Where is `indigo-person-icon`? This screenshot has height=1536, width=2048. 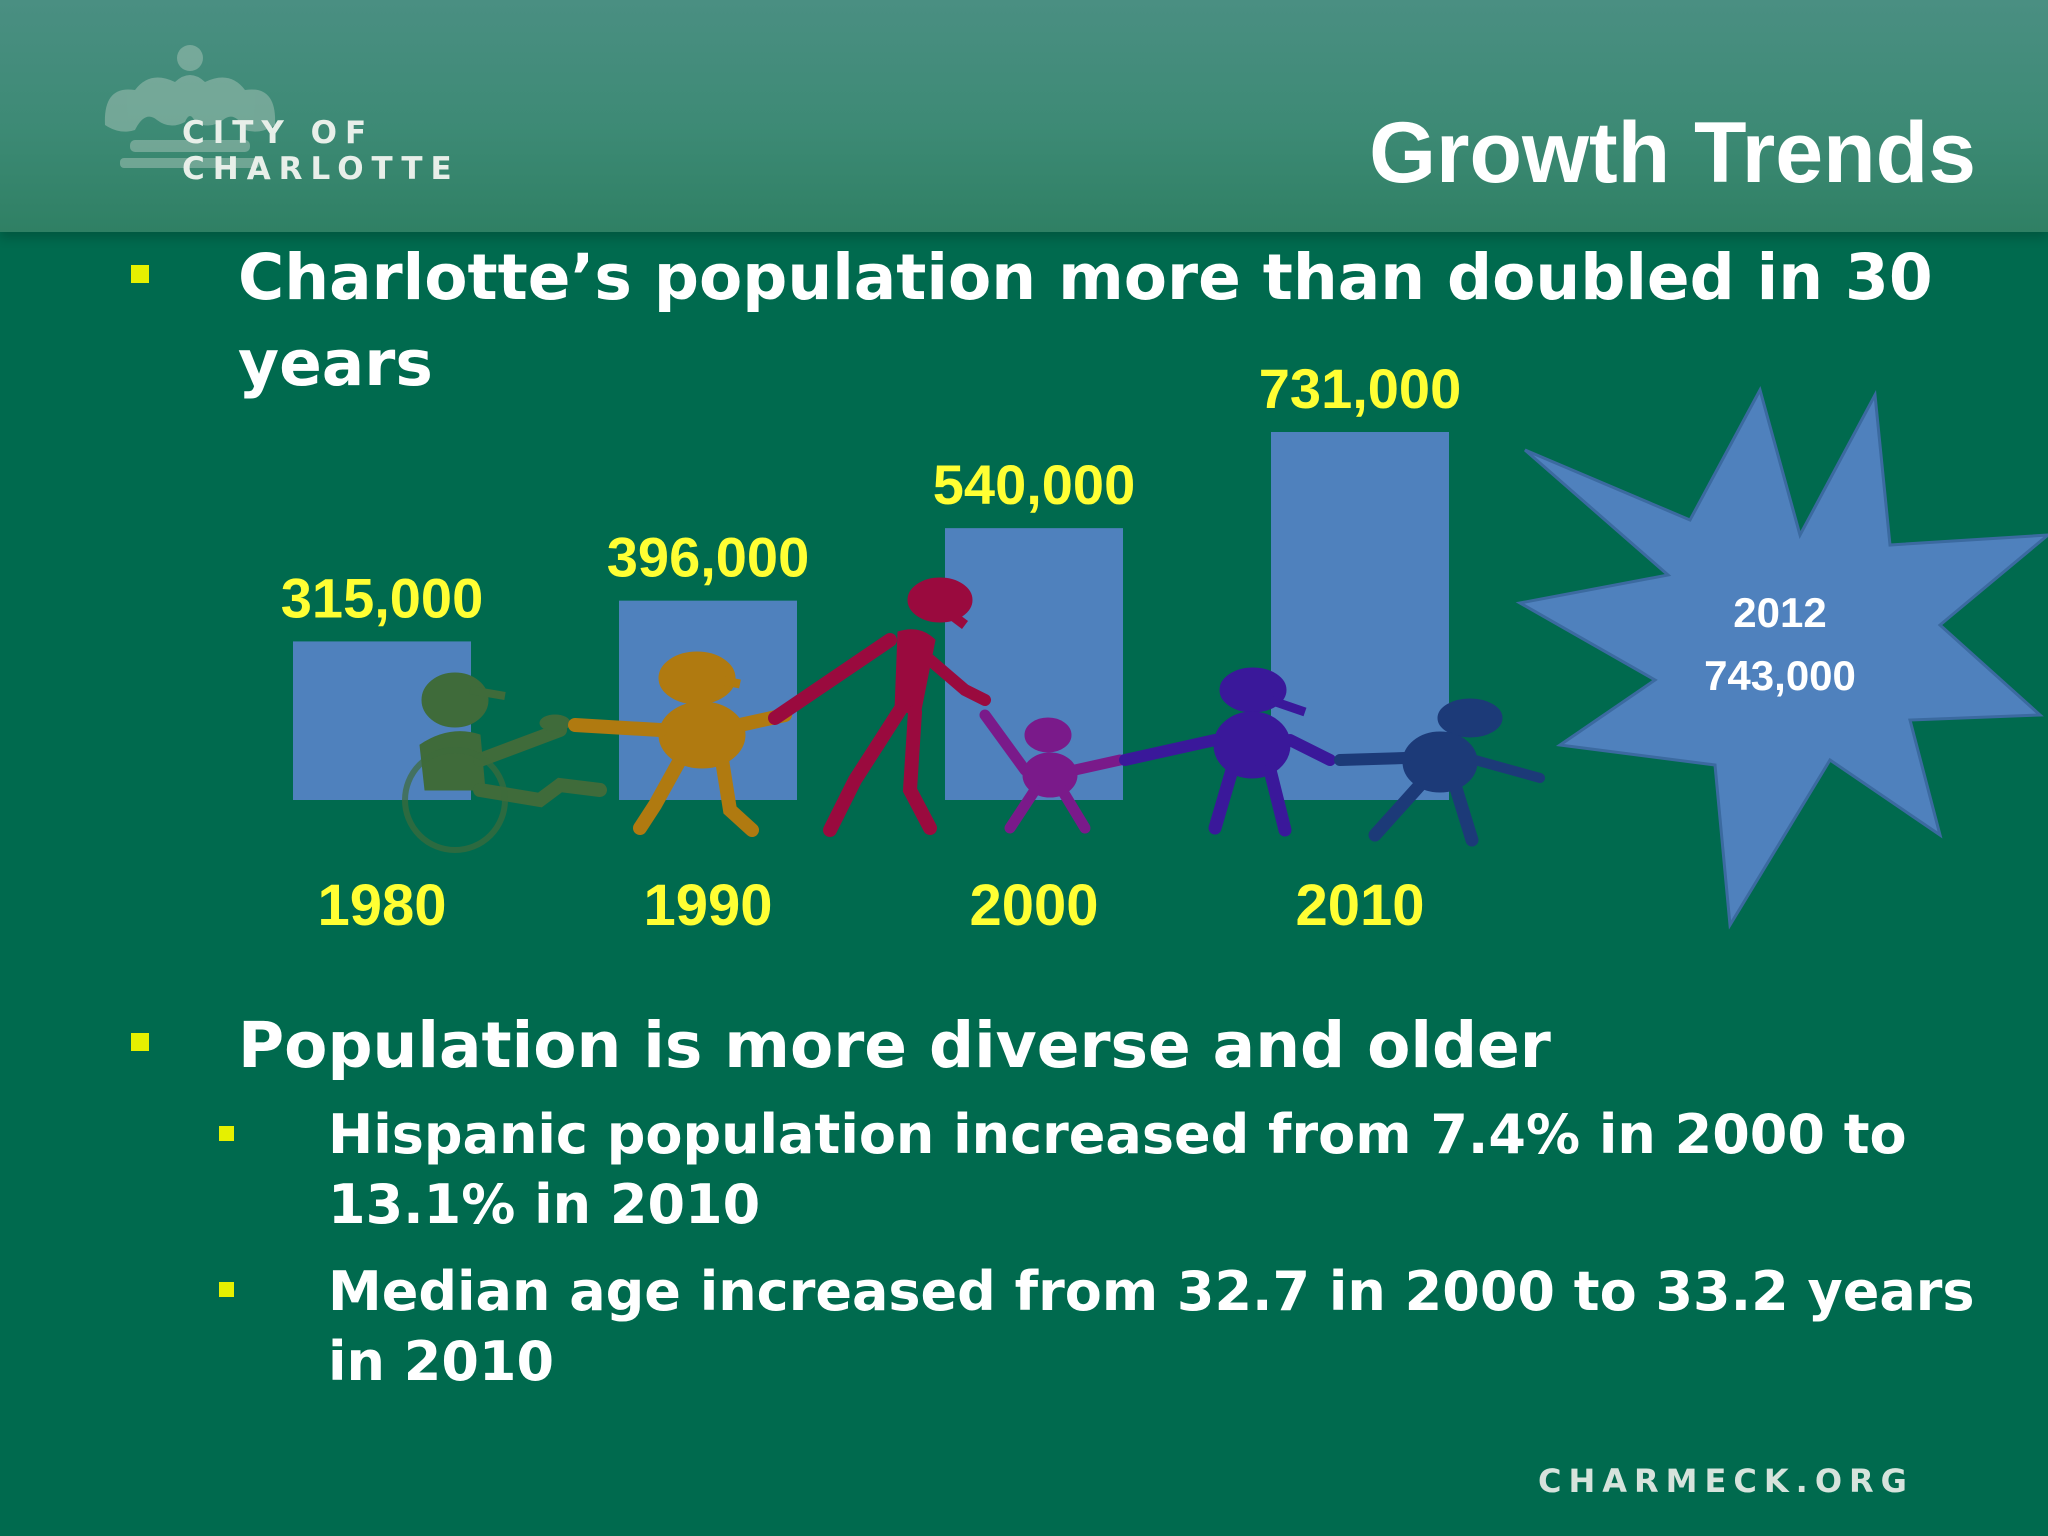
indigo-person-icon is located at coordinates (1227, 752).